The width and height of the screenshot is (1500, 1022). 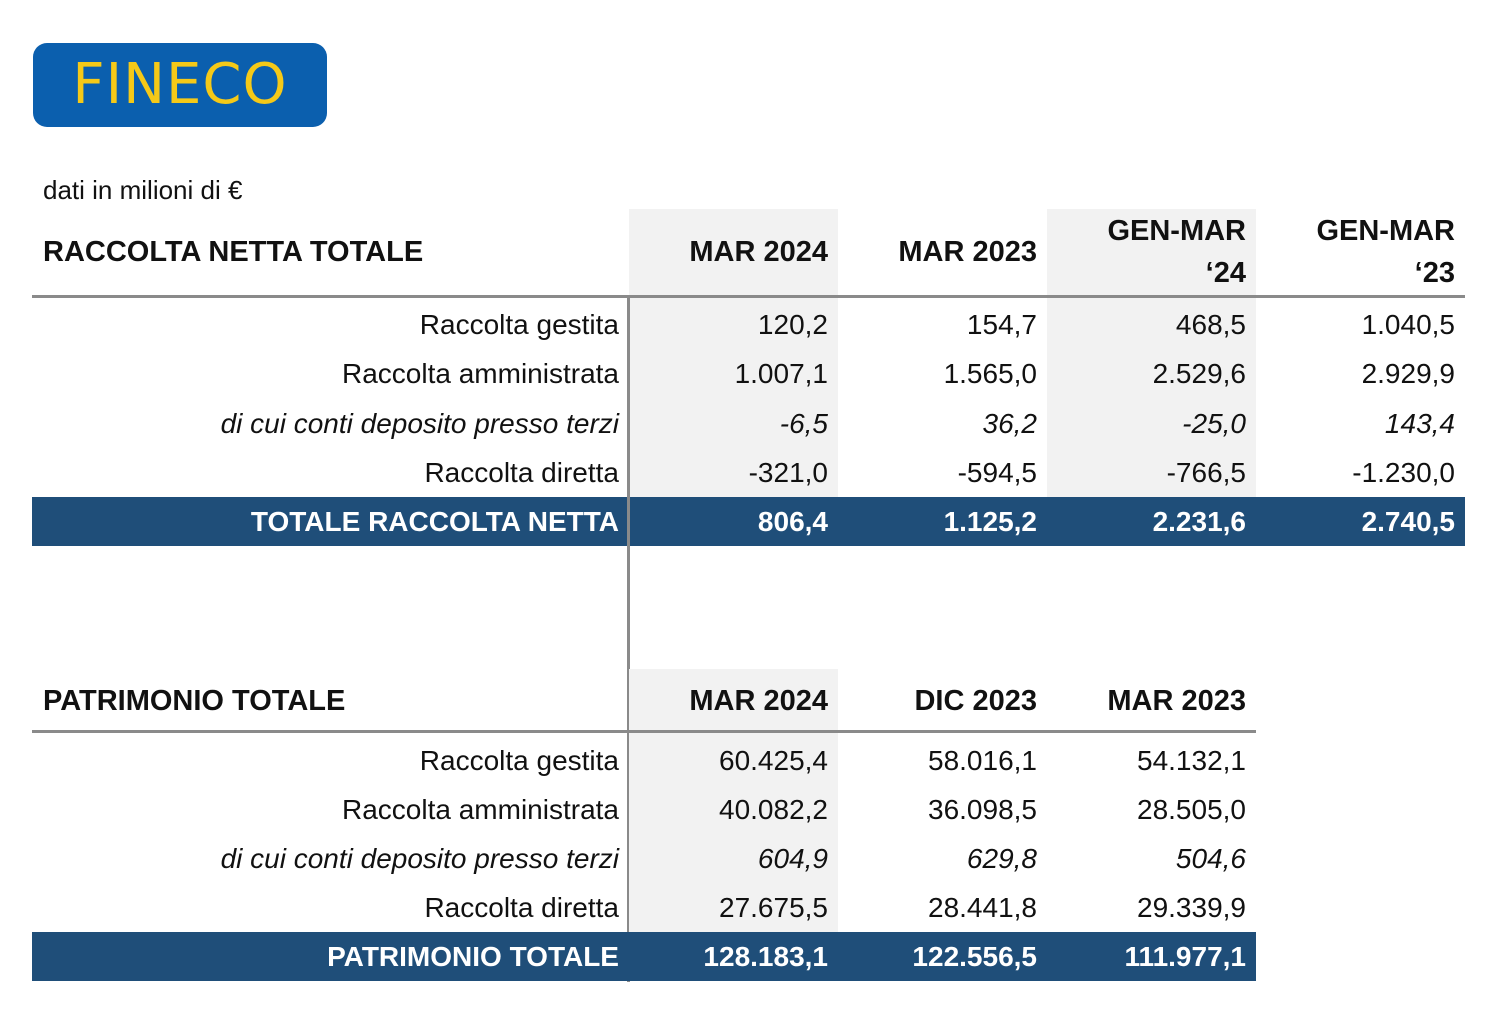 What do you see at coordinates (473, 956) in the screenshot?
I see `total-label: PATRIMONIO TOTALE` at bounding box center [473, 956].